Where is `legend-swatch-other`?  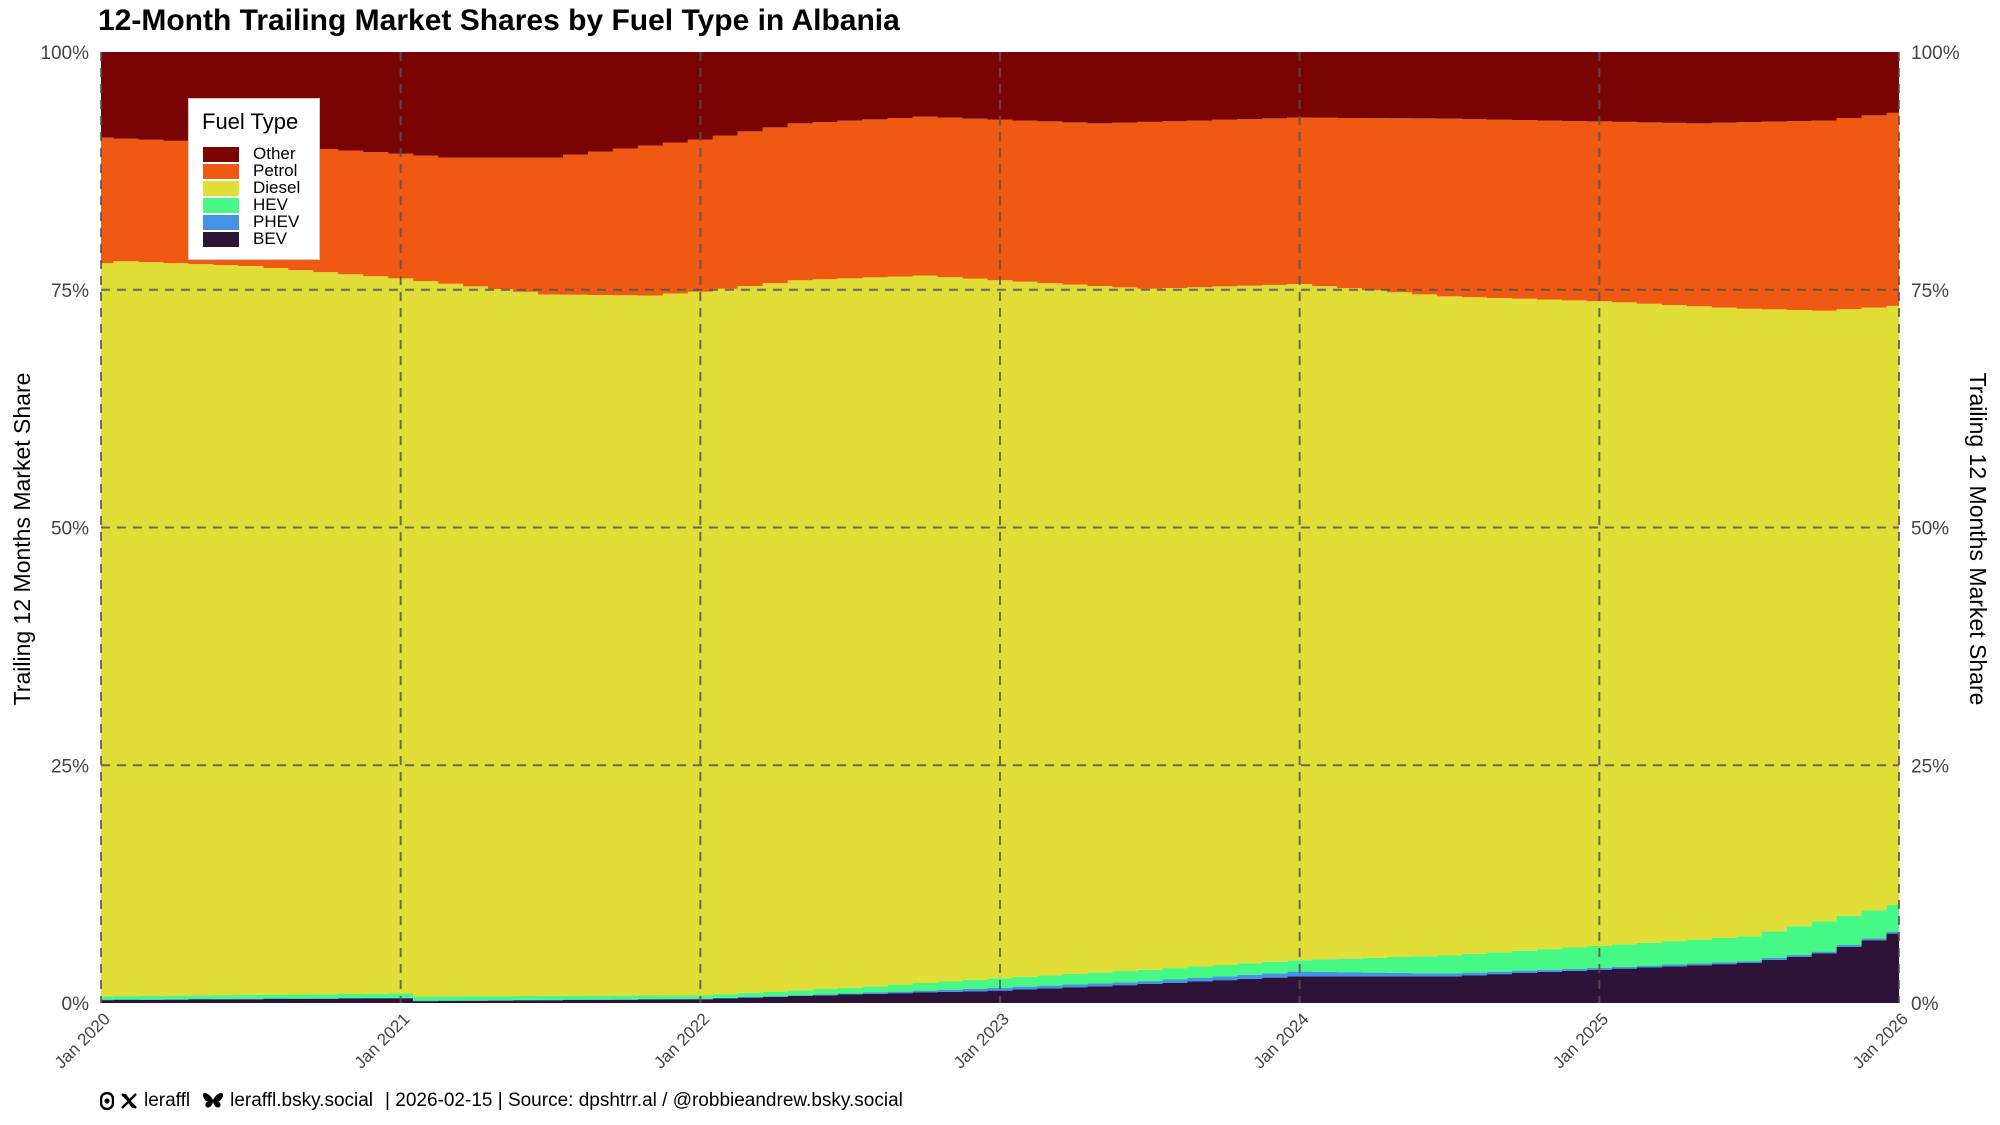
legend-swatch-other is located at coordinates (221, 154).